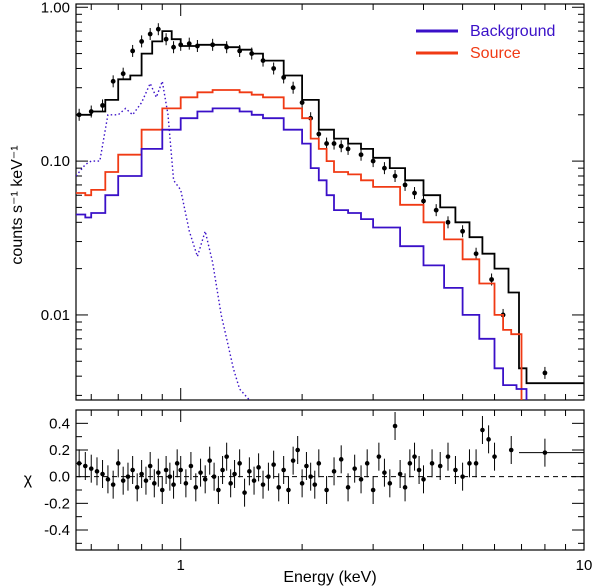 Image resolution: width=600 pixels, height=588 pixels. I want to click on x-tick-labels: 1 10, so click(385, 565).